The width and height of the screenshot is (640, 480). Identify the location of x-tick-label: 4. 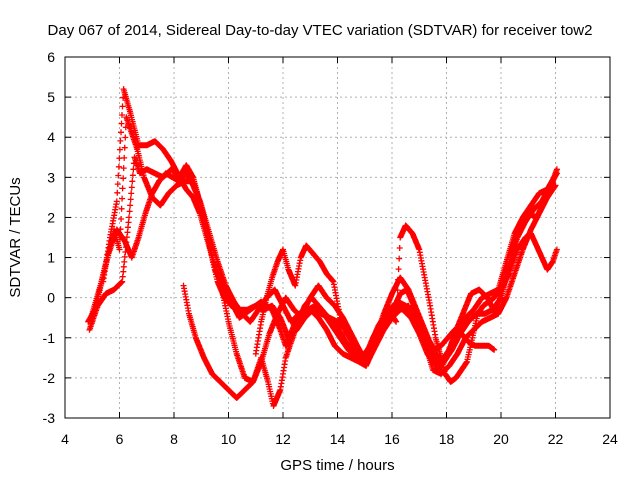
(65, 439).